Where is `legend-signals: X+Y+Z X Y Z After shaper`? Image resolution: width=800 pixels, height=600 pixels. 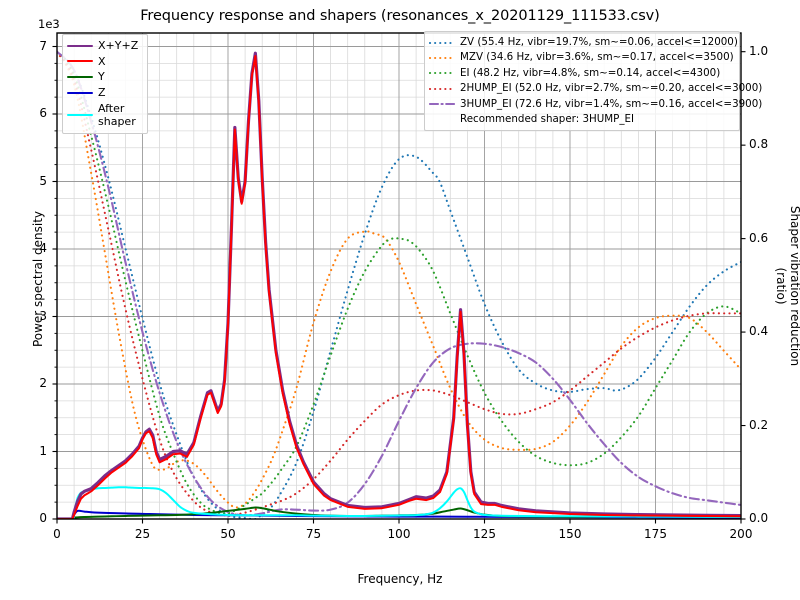 legend-signals: X+Y+Z X Y Z After shaper is located at coordinates (105, 84).